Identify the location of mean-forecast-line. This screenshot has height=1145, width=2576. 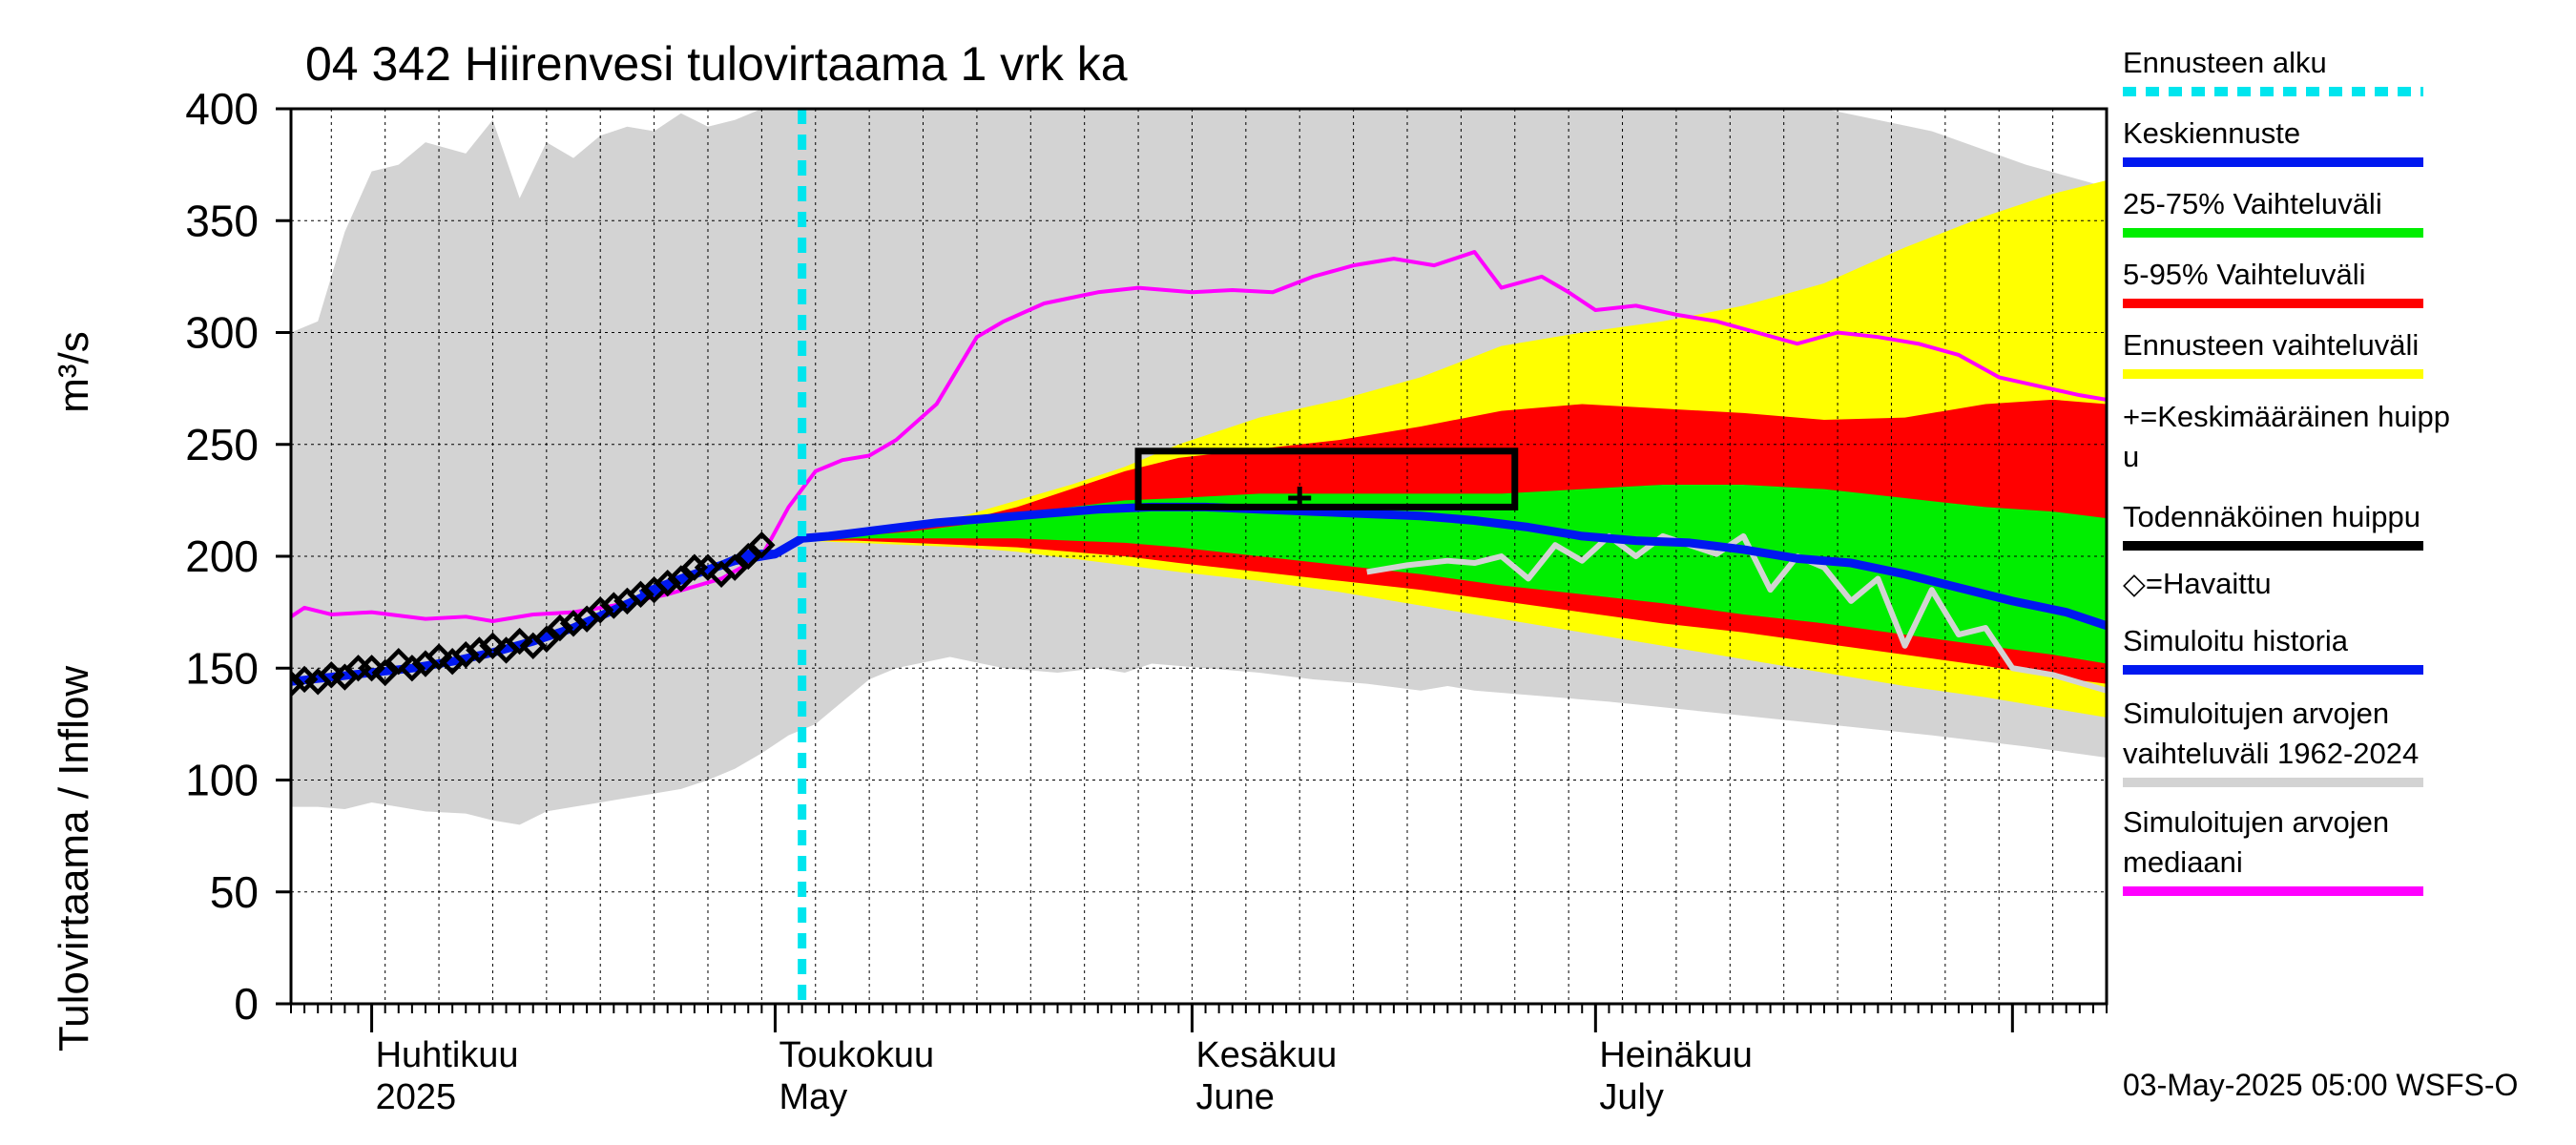
(1372, 566).